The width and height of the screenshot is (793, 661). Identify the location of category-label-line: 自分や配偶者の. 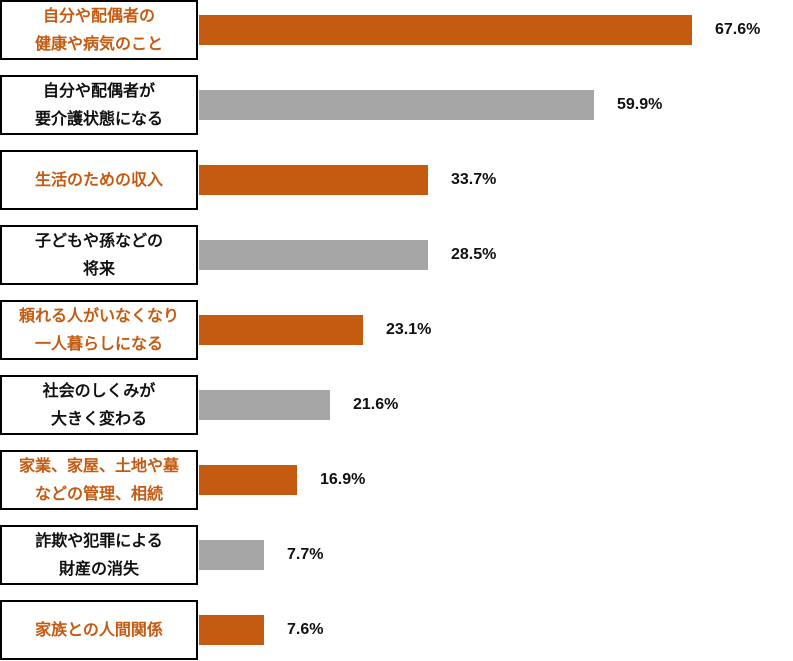
(98, 15).